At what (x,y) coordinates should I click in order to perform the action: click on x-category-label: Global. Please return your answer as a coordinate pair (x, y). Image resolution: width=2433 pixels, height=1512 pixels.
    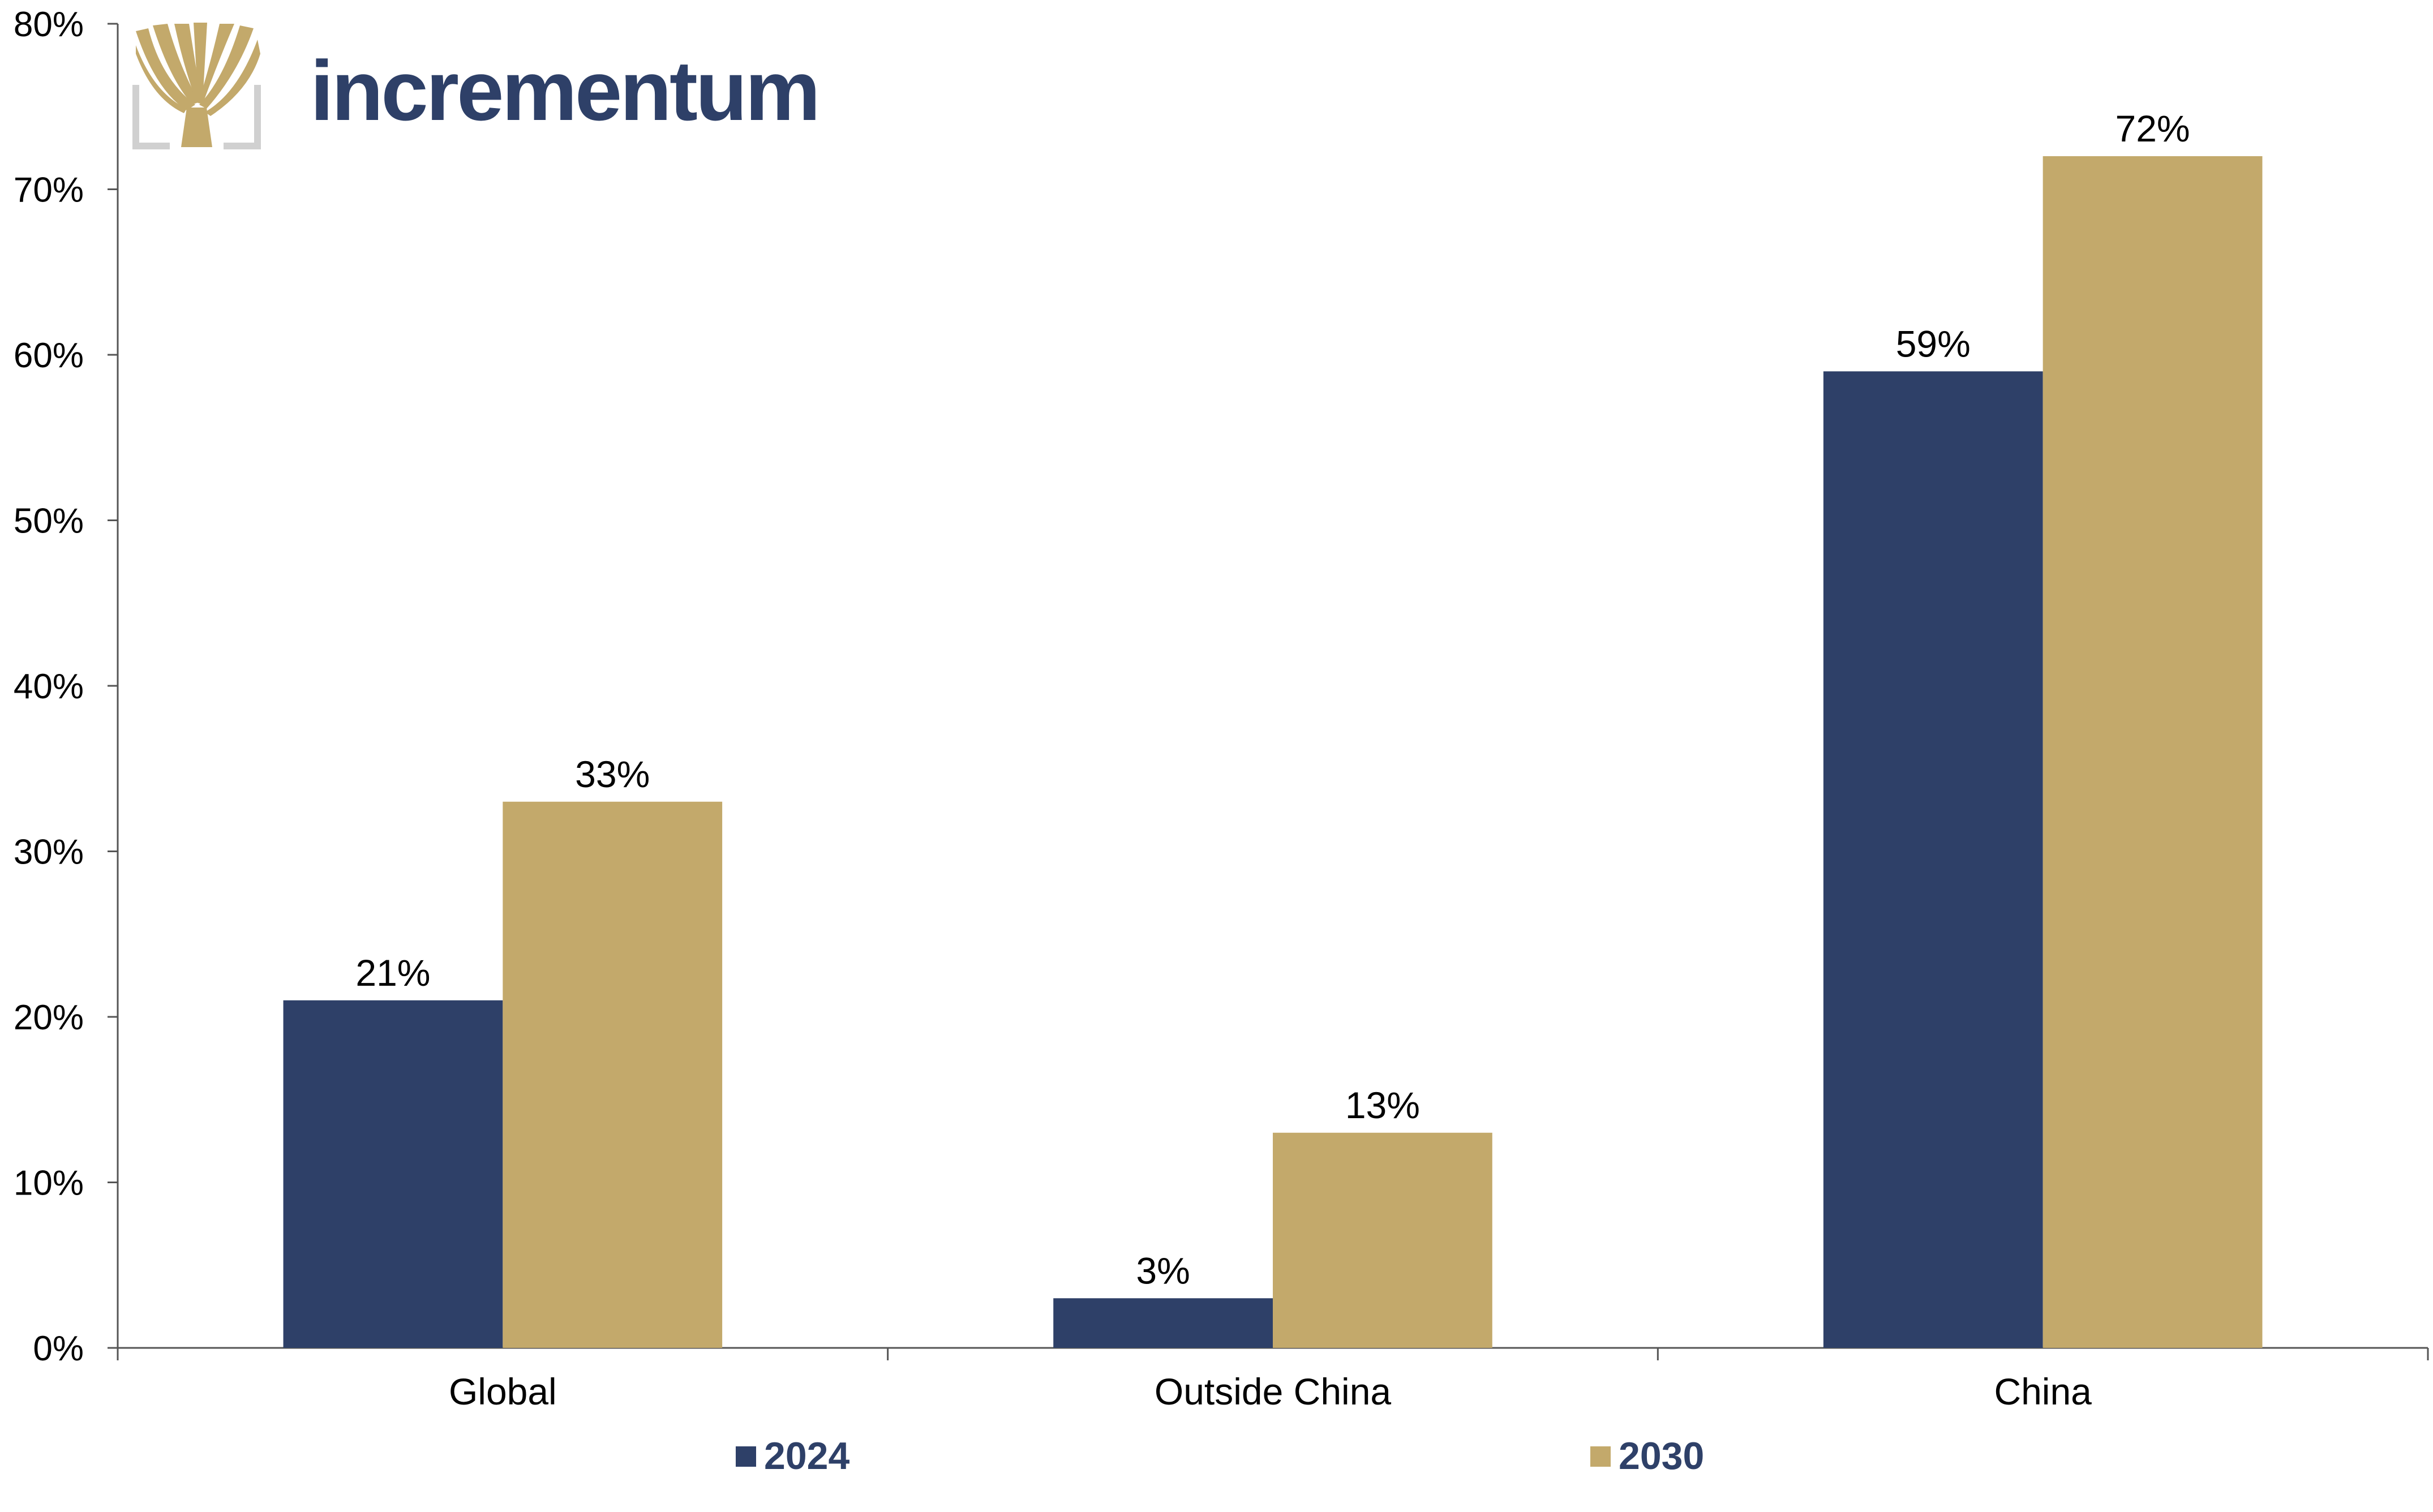
    Looking at the image, I should click on (503, 1391).